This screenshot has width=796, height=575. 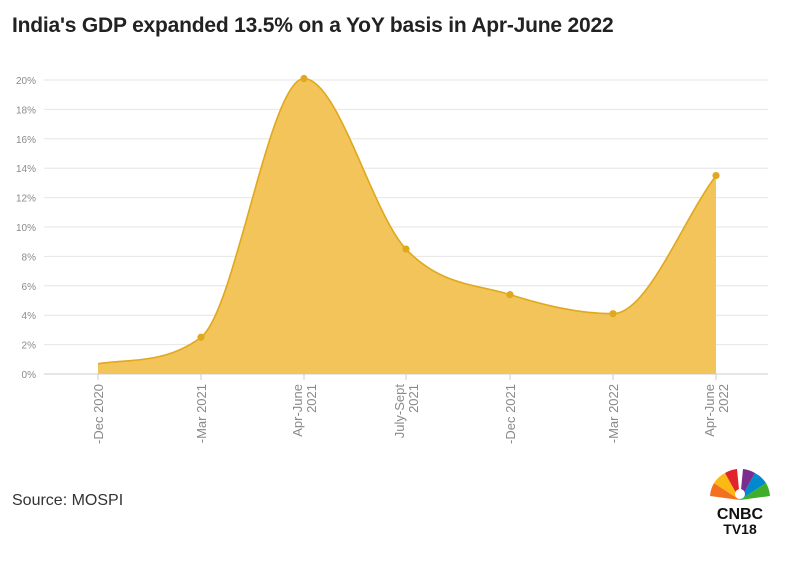 What do you see at coordinates (26, 81) in the screenshot?
I see `y-tick-label: 20%` at bounding box center [26, 81].